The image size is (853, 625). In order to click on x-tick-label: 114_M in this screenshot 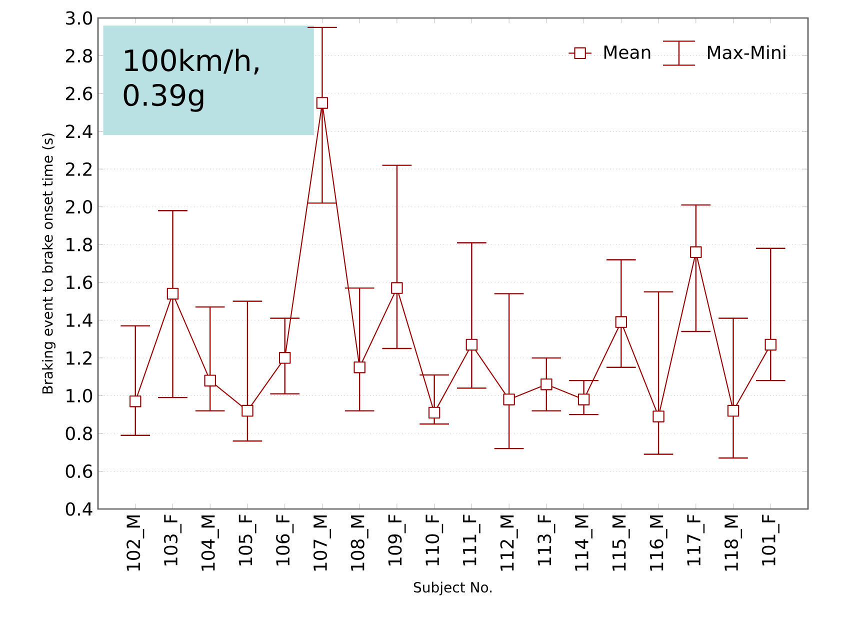, I will do `click(583, 543)`.